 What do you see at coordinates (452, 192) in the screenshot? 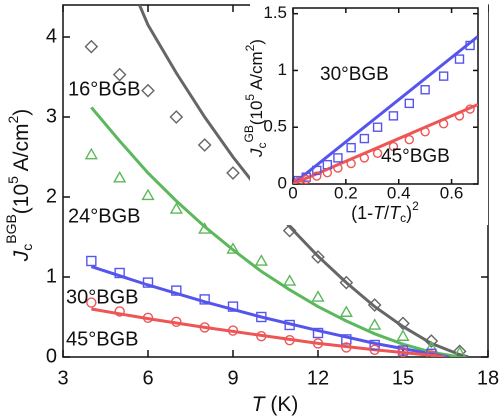
I see `x-tick-label: 0.6` at bounding box center [452, 192].